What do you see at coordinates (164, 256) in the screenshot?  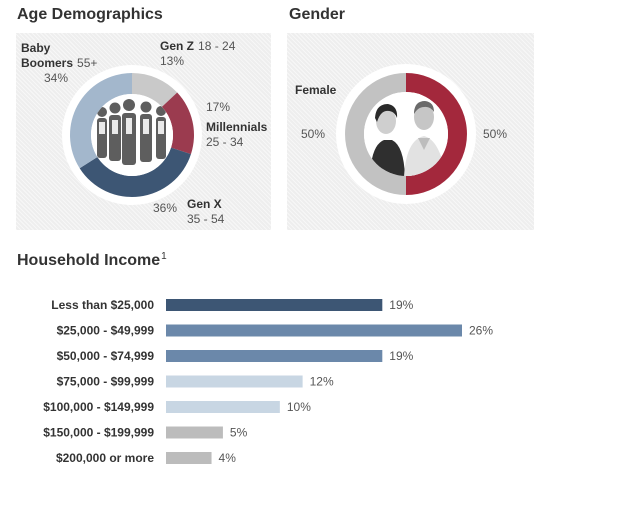 I see `income-footnote-marker: 1` at bounding box center [164, 256].